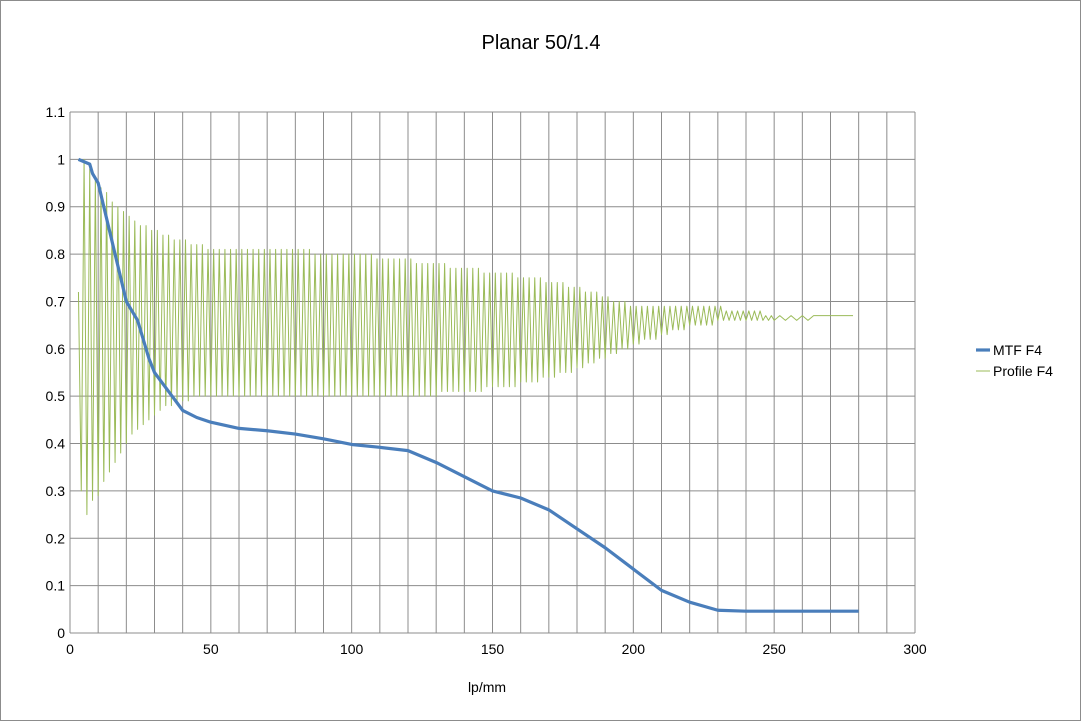 Image resolution: width=1081 pixels, height=725 pixels. What do you see at coordinates (56, 112) in the screenshot?
I see `y-tick-label: 1.1` at bounding box center [56, 112].